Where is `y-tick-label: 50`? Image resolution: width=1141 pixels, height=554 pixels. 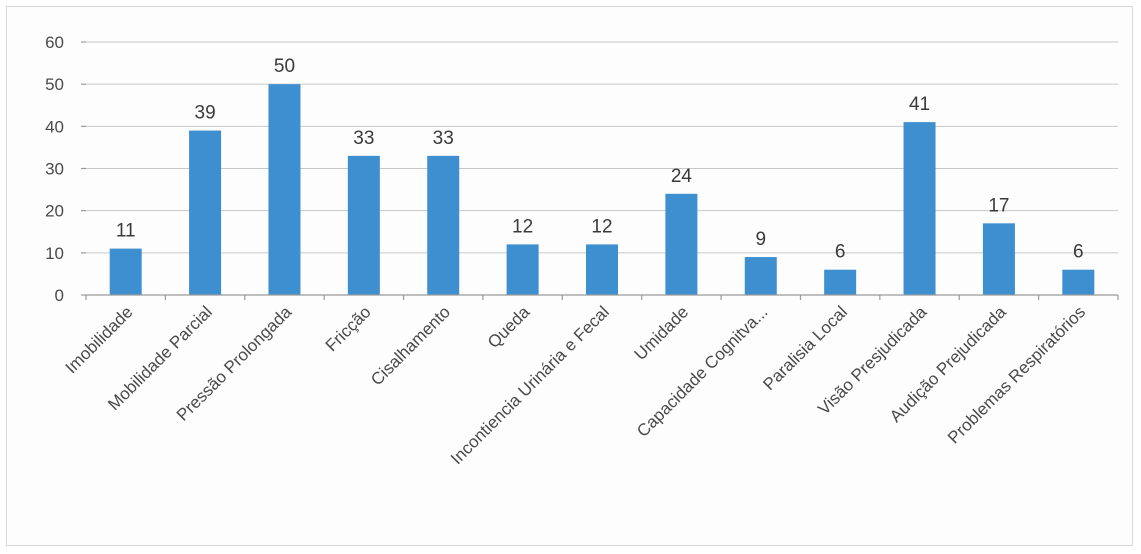 y-tick-label: 50 is located at coordinates (54, 84).